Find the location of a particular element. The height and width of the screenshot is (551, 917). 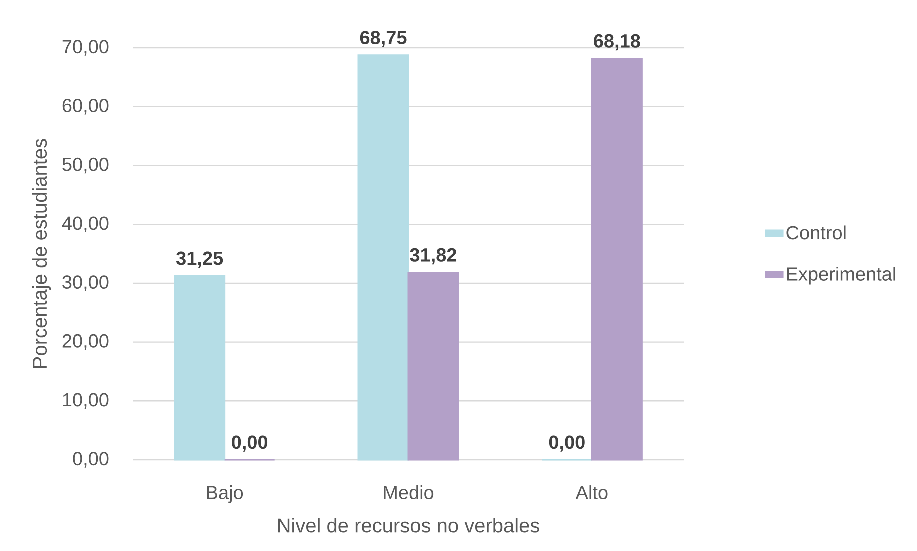

data-label: 68,75 is located at coordinates (383, 39).